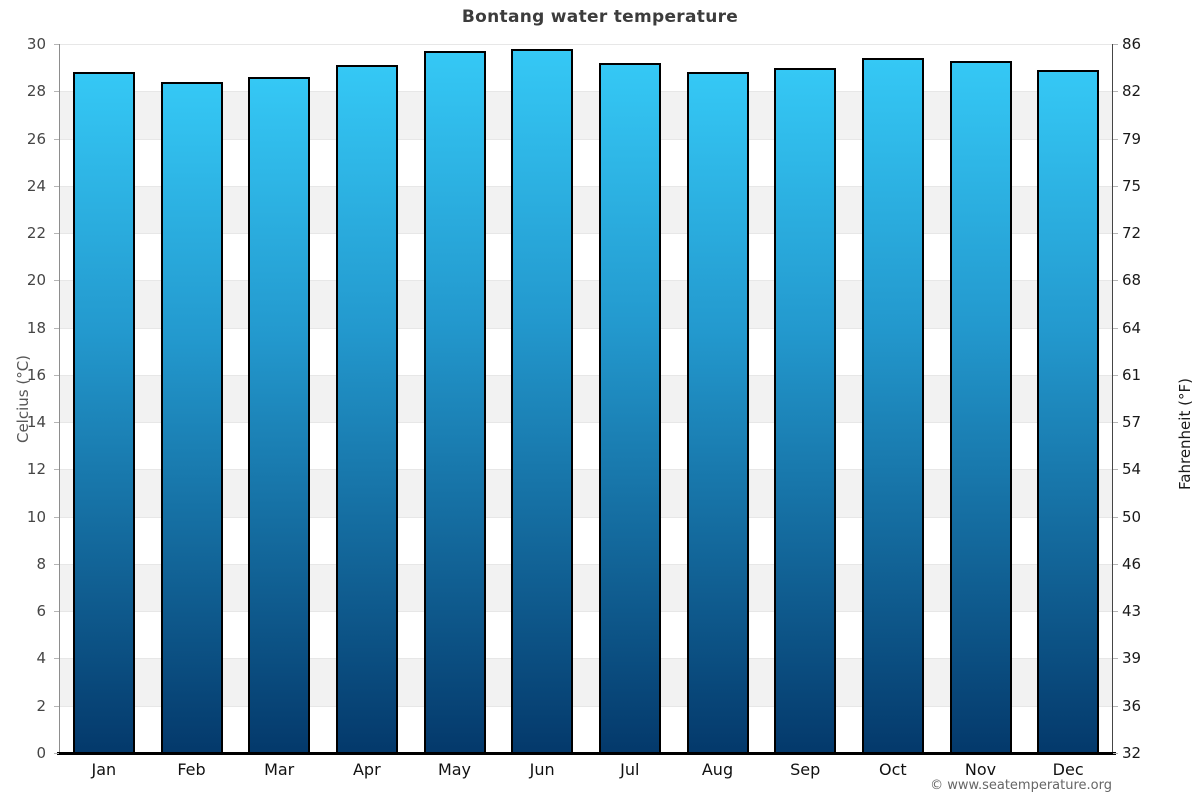  Describe the element at coordinates (36, 233) in the screenshot. I see `y-tick-label-celsius: 22` at that location.